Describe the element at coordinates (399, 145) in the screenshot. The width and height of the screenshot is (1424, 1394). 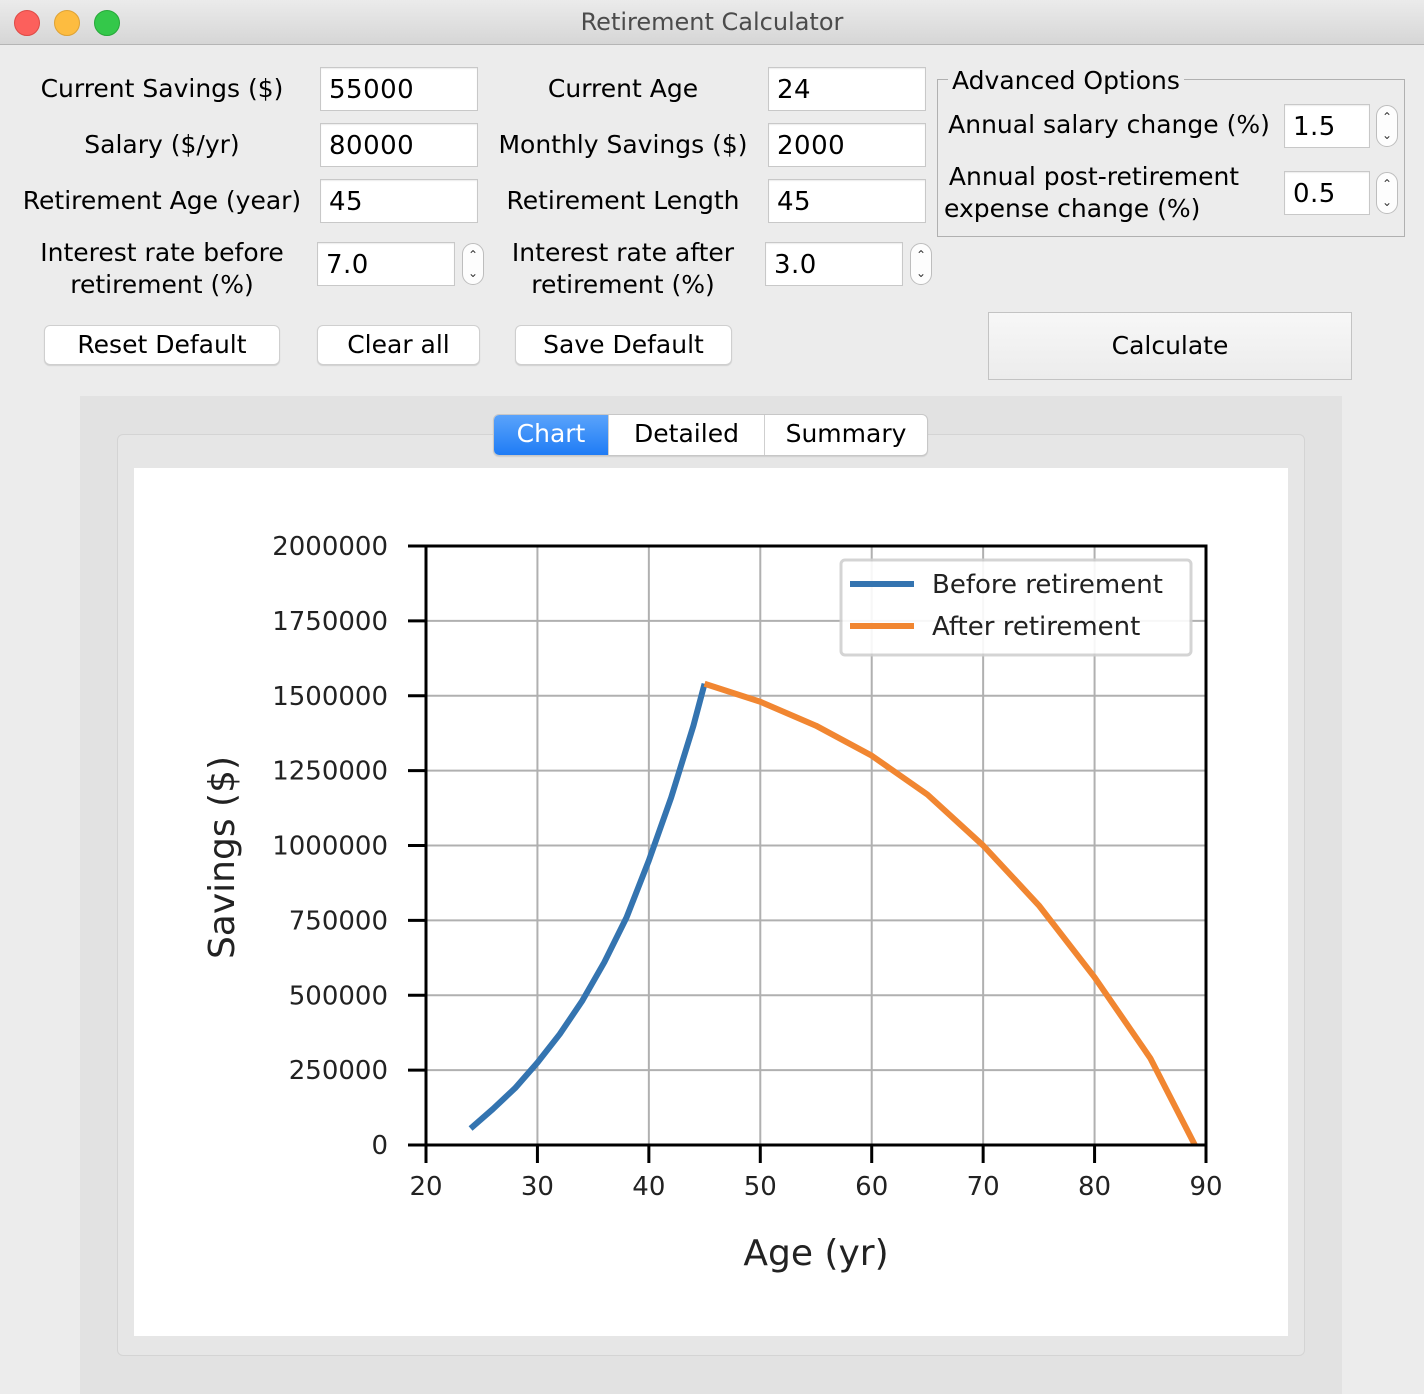
I see `salary-input: 80000` at that location.